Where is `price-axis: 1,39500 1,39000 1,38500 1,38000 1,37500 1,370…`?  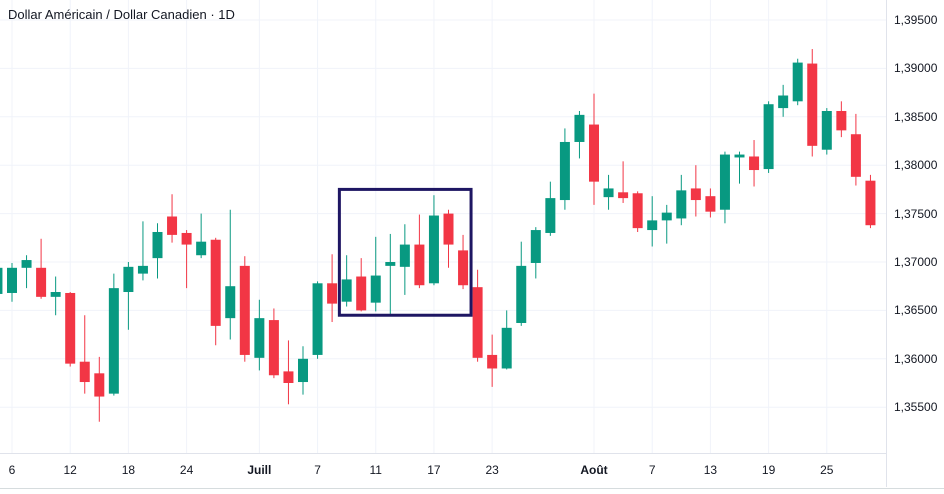 price-axis: 1,39500 1,39000 1,38500 1,38000 1,37500 1,370… is located at coordinates (915, 243).